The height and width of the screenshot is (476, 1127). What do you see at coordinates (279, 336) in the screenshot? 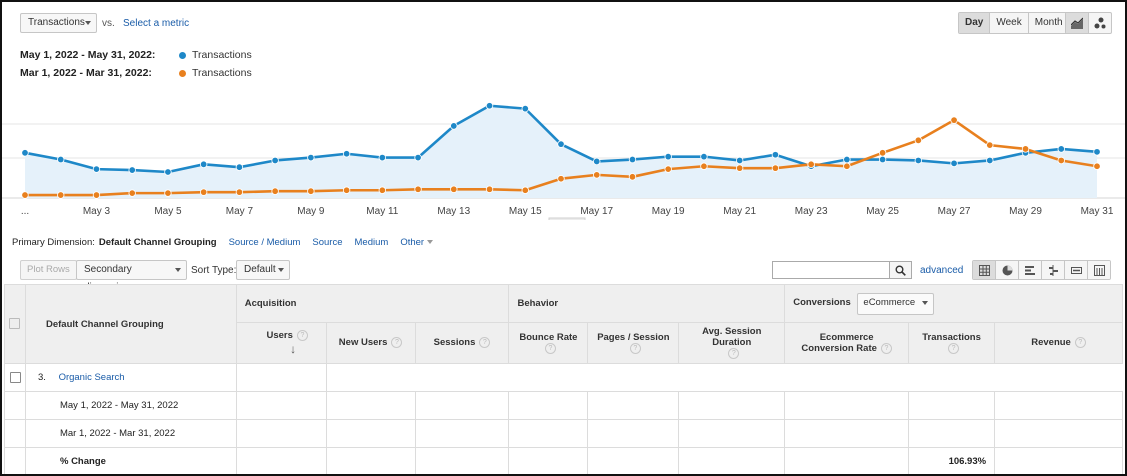
I see `metric-label: Users` at bounding box center [279, 336].